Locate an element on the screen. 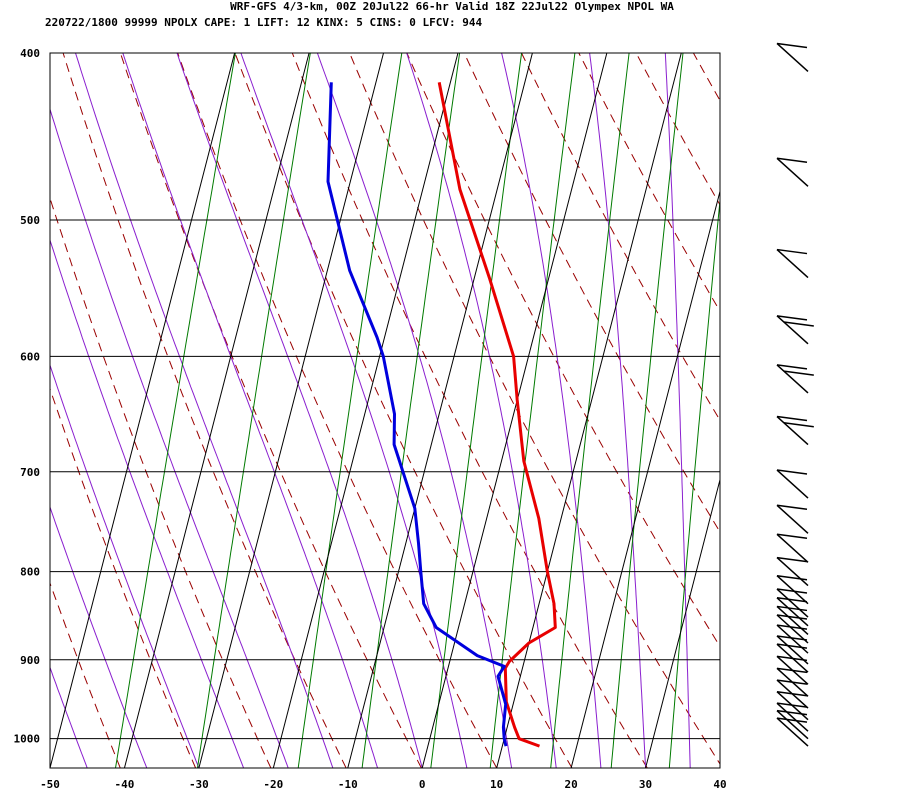  temperature-tick-label: 30 is located at coordinates (645, 784).